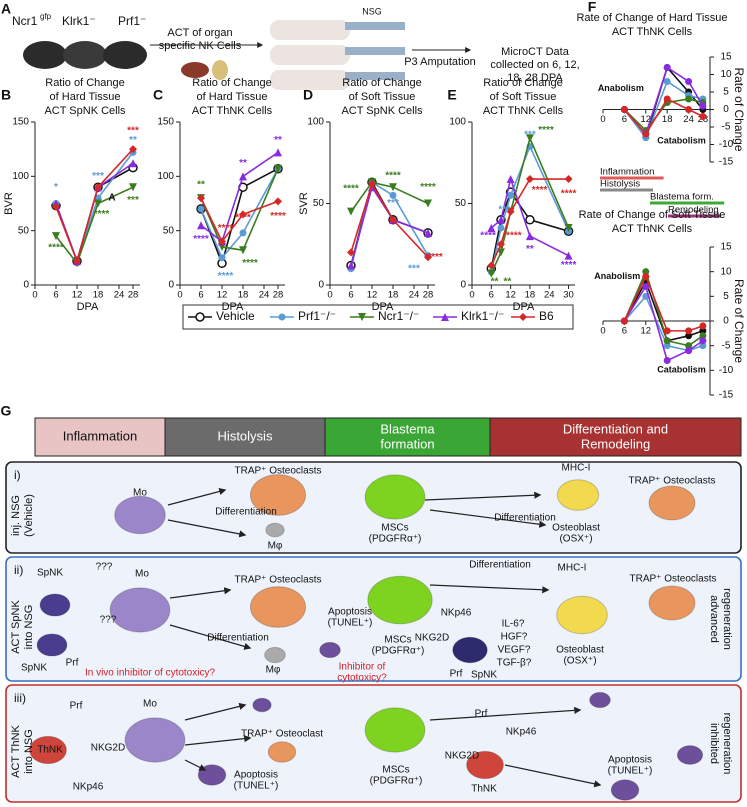  What do you see at coordinates (16, 515) in the screenshot?
I see `row-label: inj. NSG` at bounding box center [16, 515].